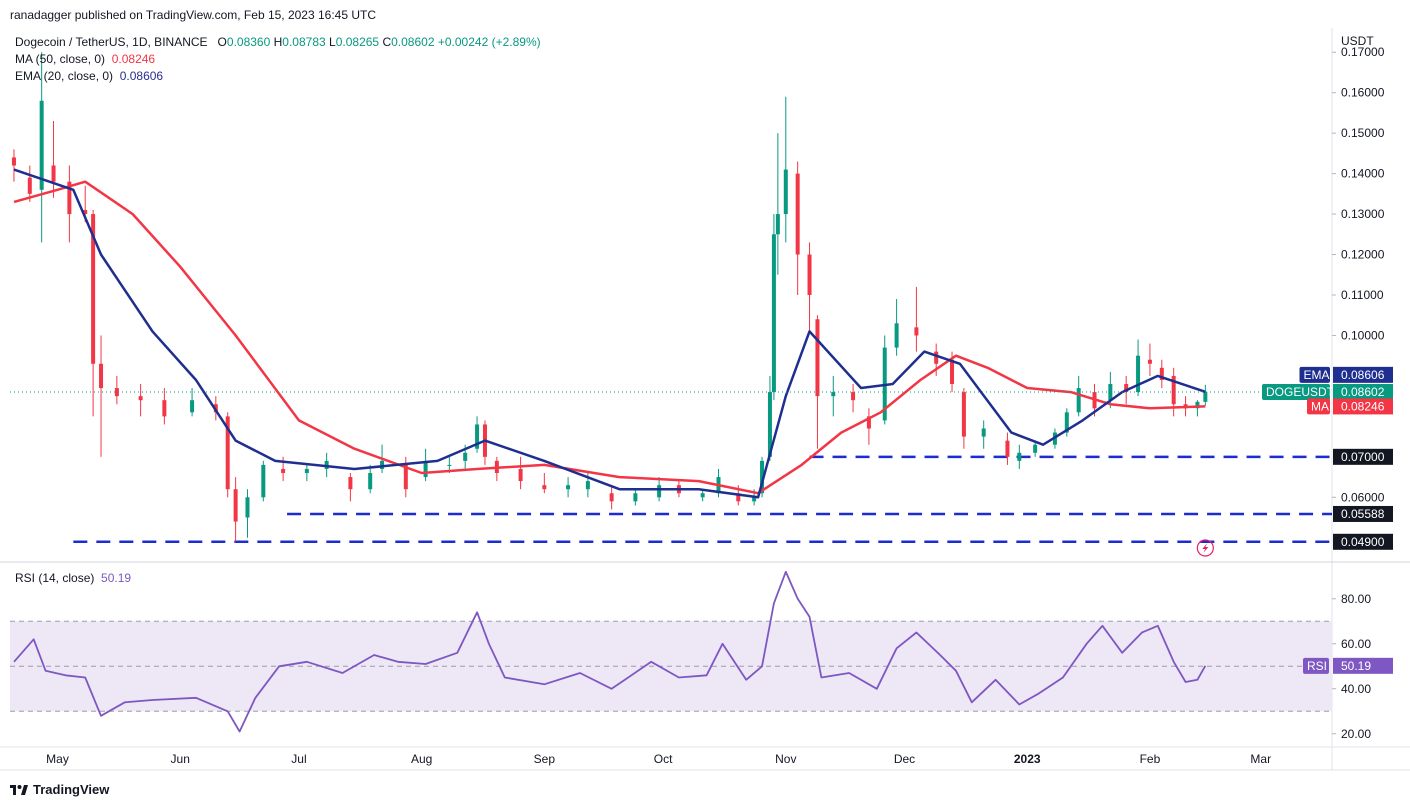 This screenshot has height=808, width=1410. I want to click on price-tag-value: 0.08246, so click(1363, 406).